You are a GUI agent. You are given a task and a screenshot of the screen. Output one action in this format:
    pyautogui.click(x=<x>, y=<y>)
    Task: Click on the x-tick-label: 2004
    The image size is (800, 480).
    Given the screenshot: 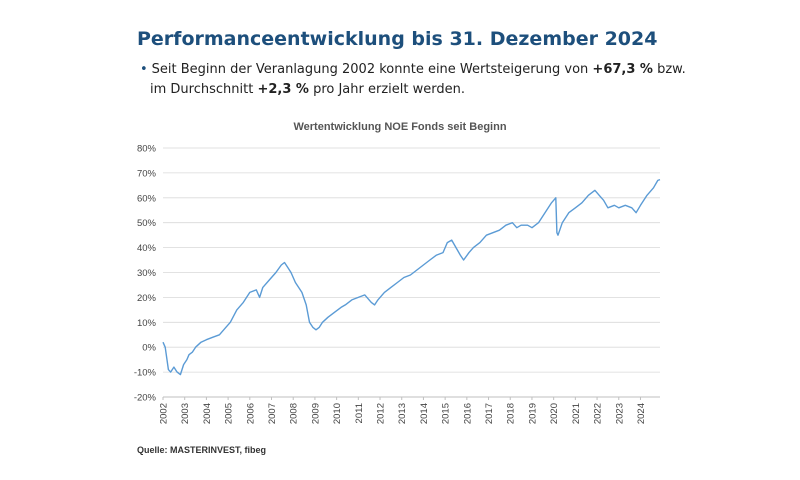 What is the action you would take?
    pyautogui.click(x=207, y=413)
    